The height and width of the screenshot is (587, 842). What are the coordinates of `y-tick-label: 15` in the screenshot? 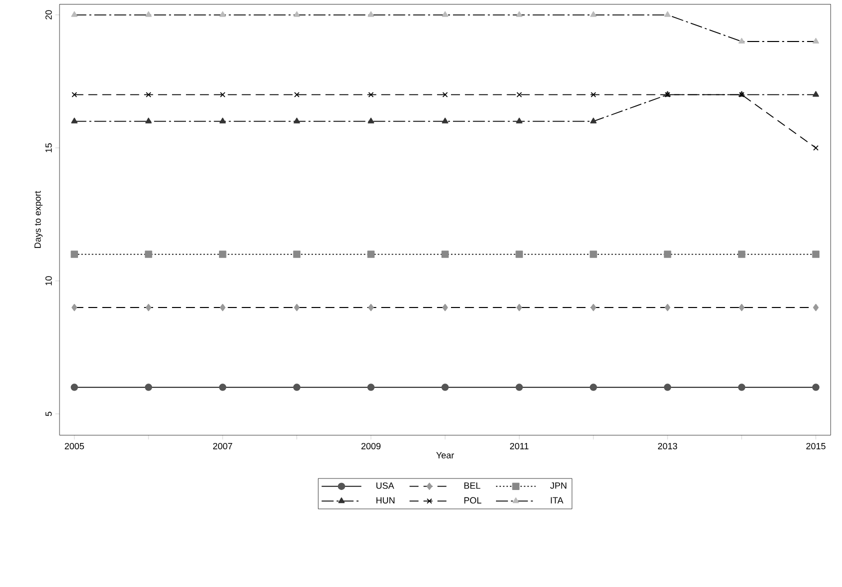 It's located at (49, 147).